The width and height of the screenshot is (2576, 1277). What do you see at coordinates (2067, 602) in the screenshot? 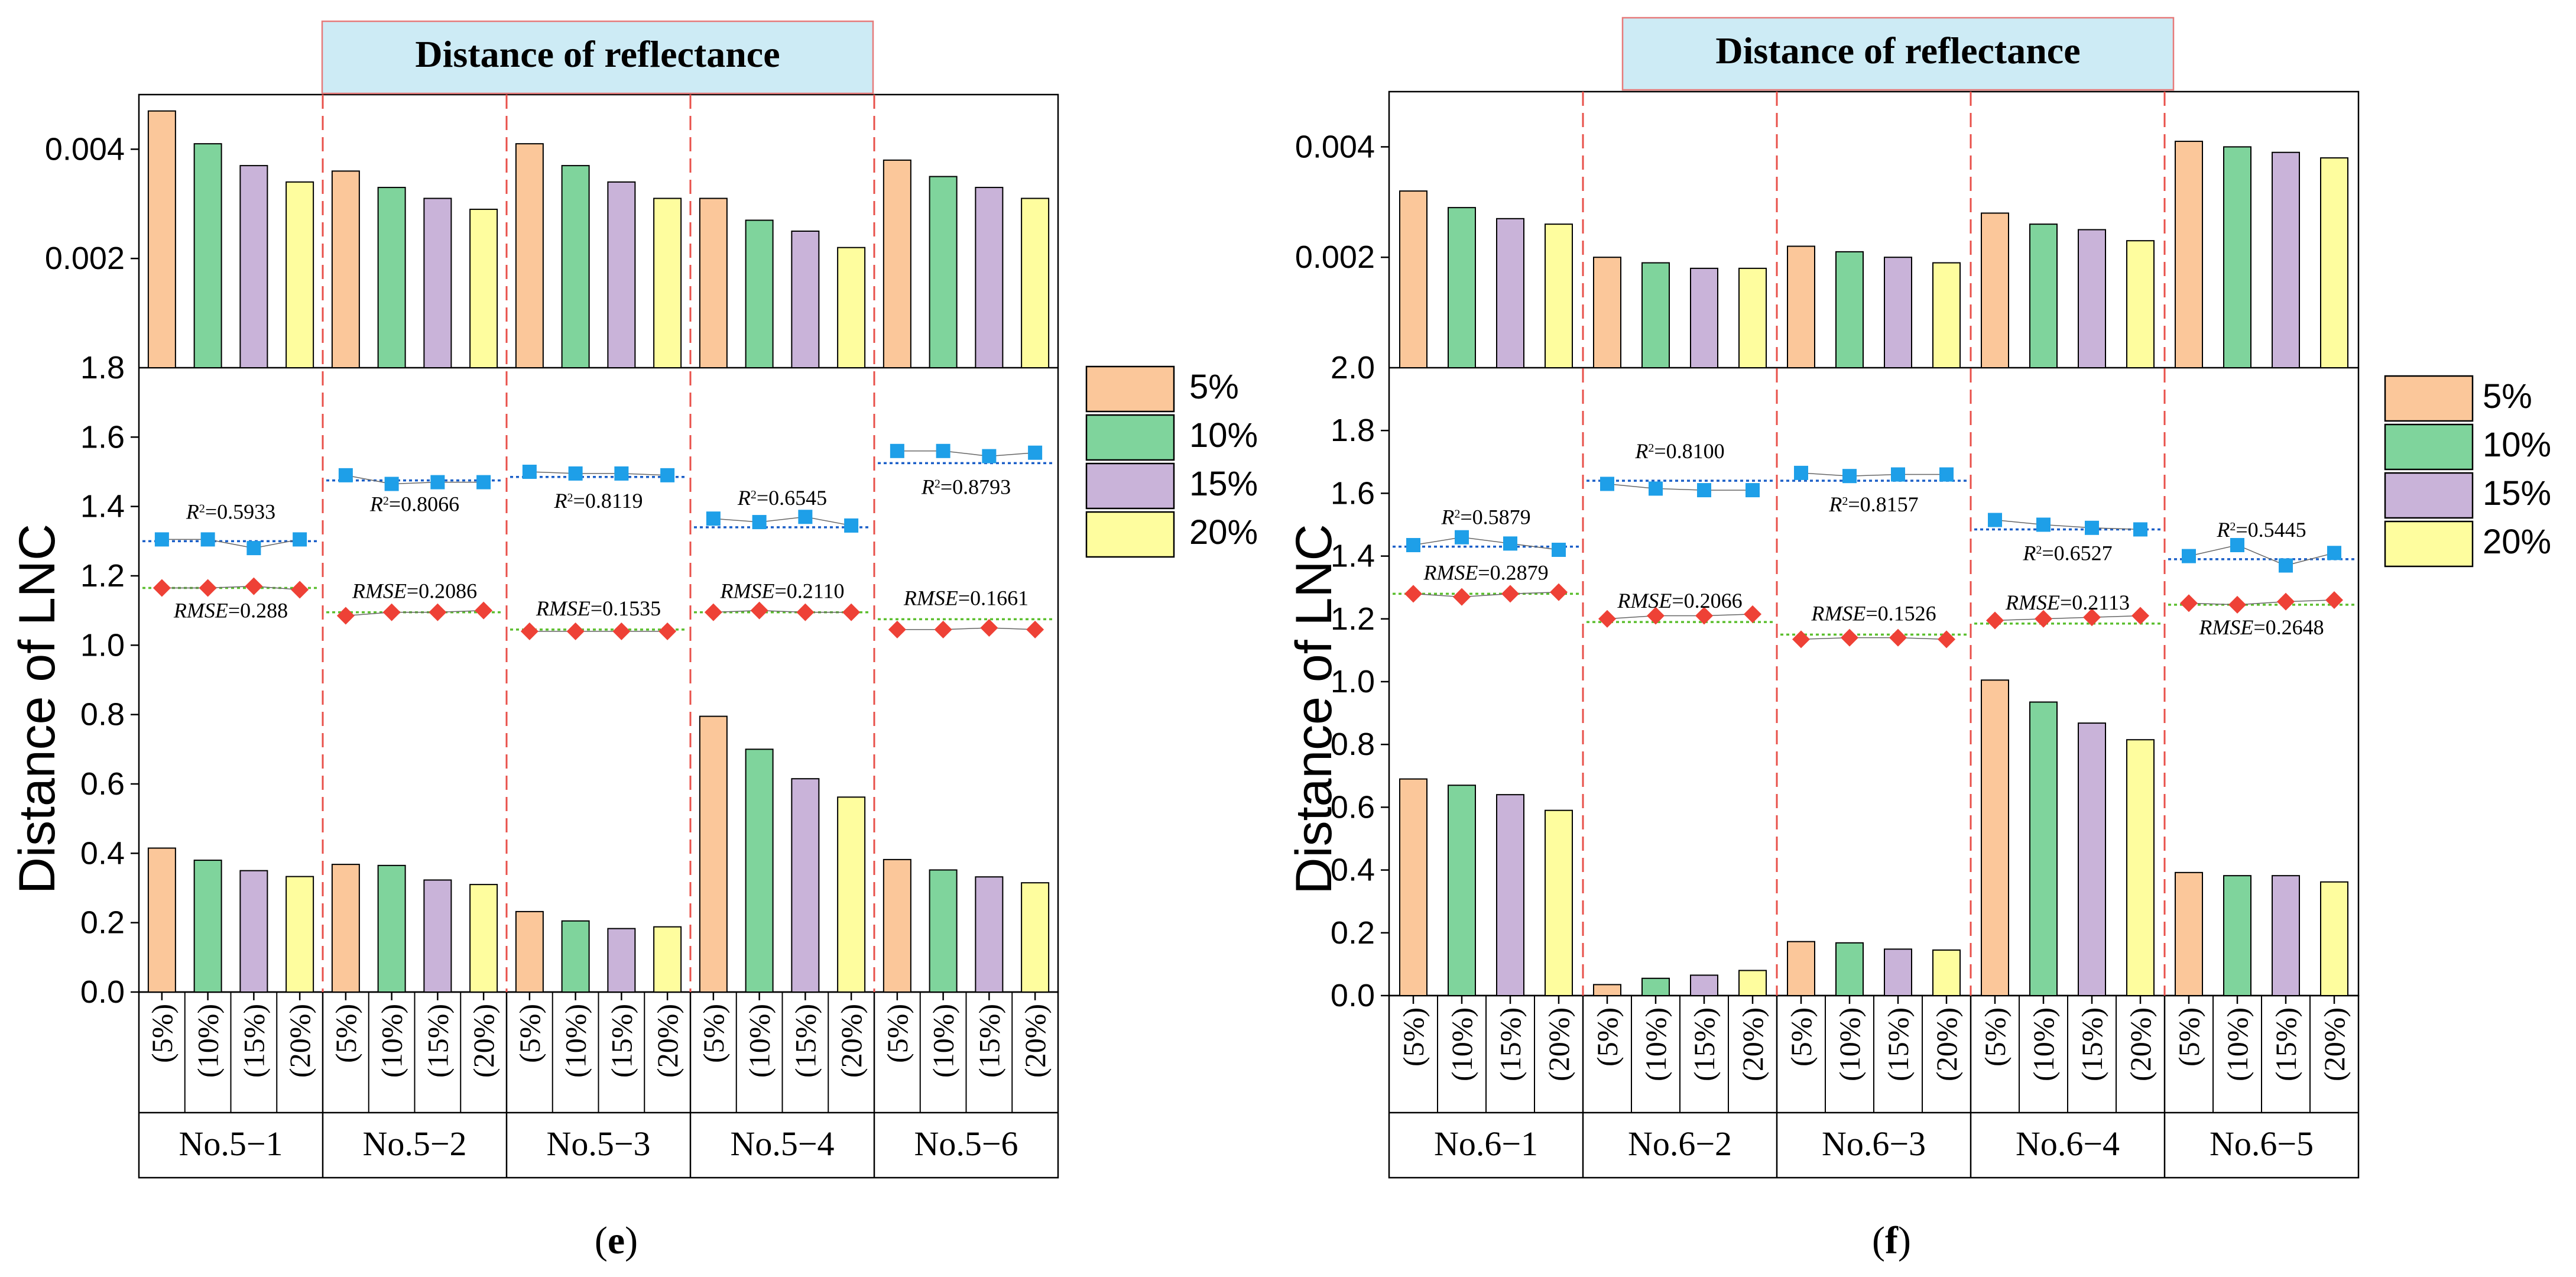
I see `rmse-annotation: RMSE=0.2113` at bounding box center [2067, 602].